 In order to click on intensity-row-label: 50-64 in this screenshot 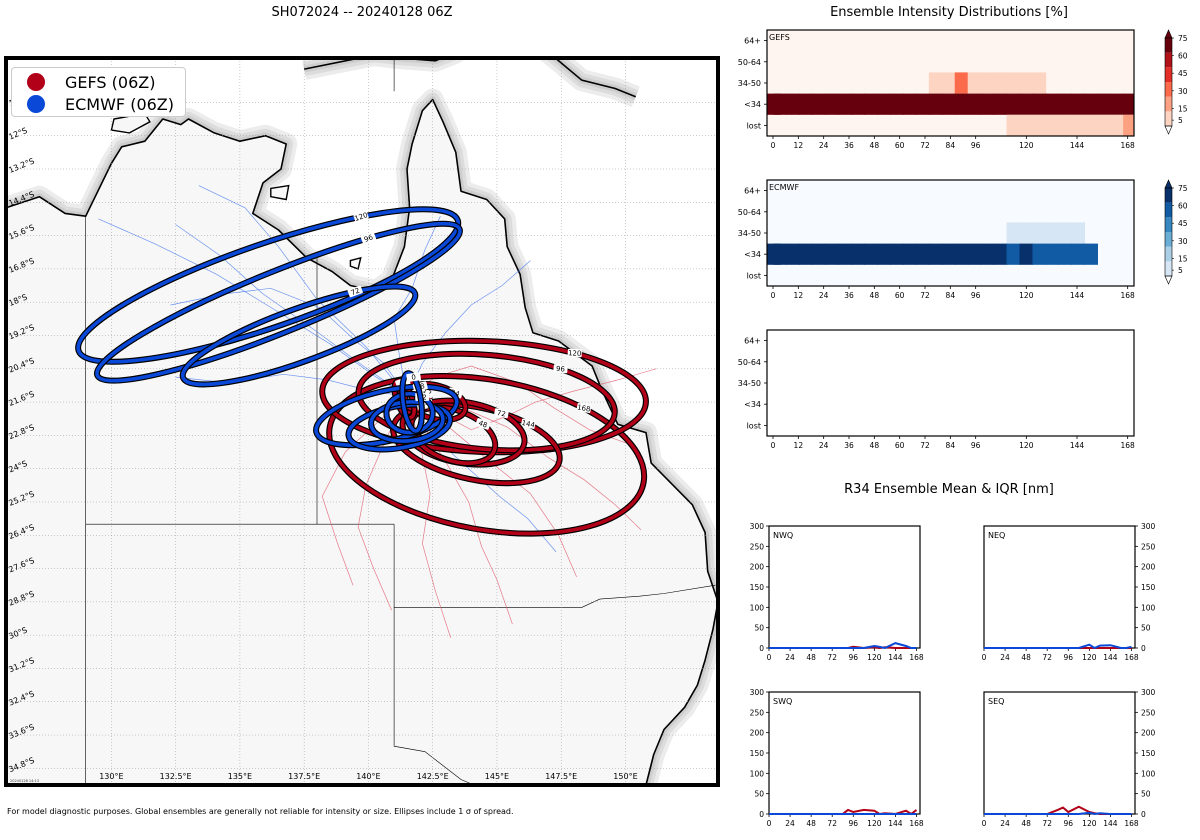, I will do `click(749, 62)`.